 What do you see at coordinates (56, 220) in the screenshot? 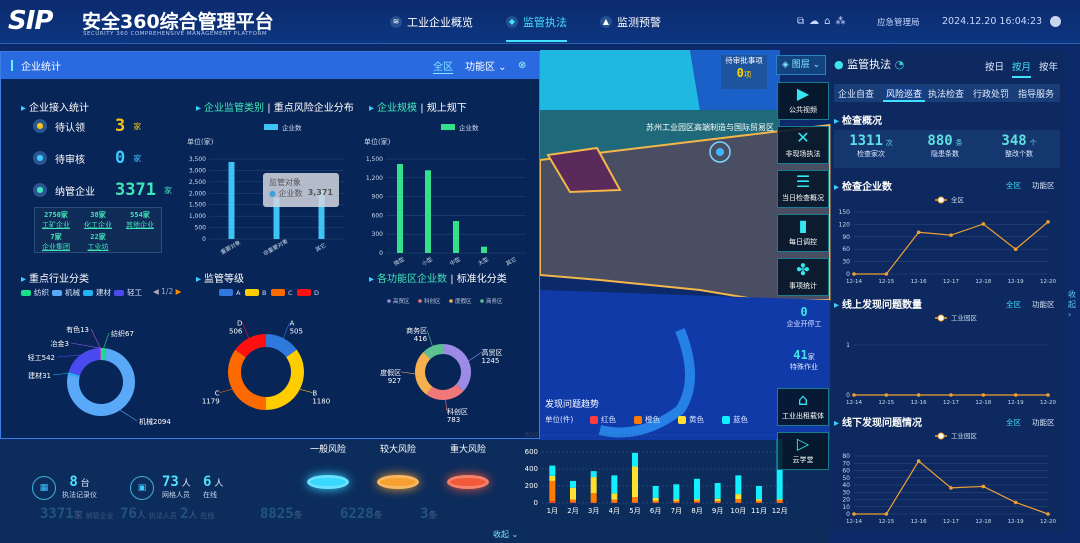
I see `enterprise-type-item: 2750家 工矿企业` at bounding box center [56, 220].